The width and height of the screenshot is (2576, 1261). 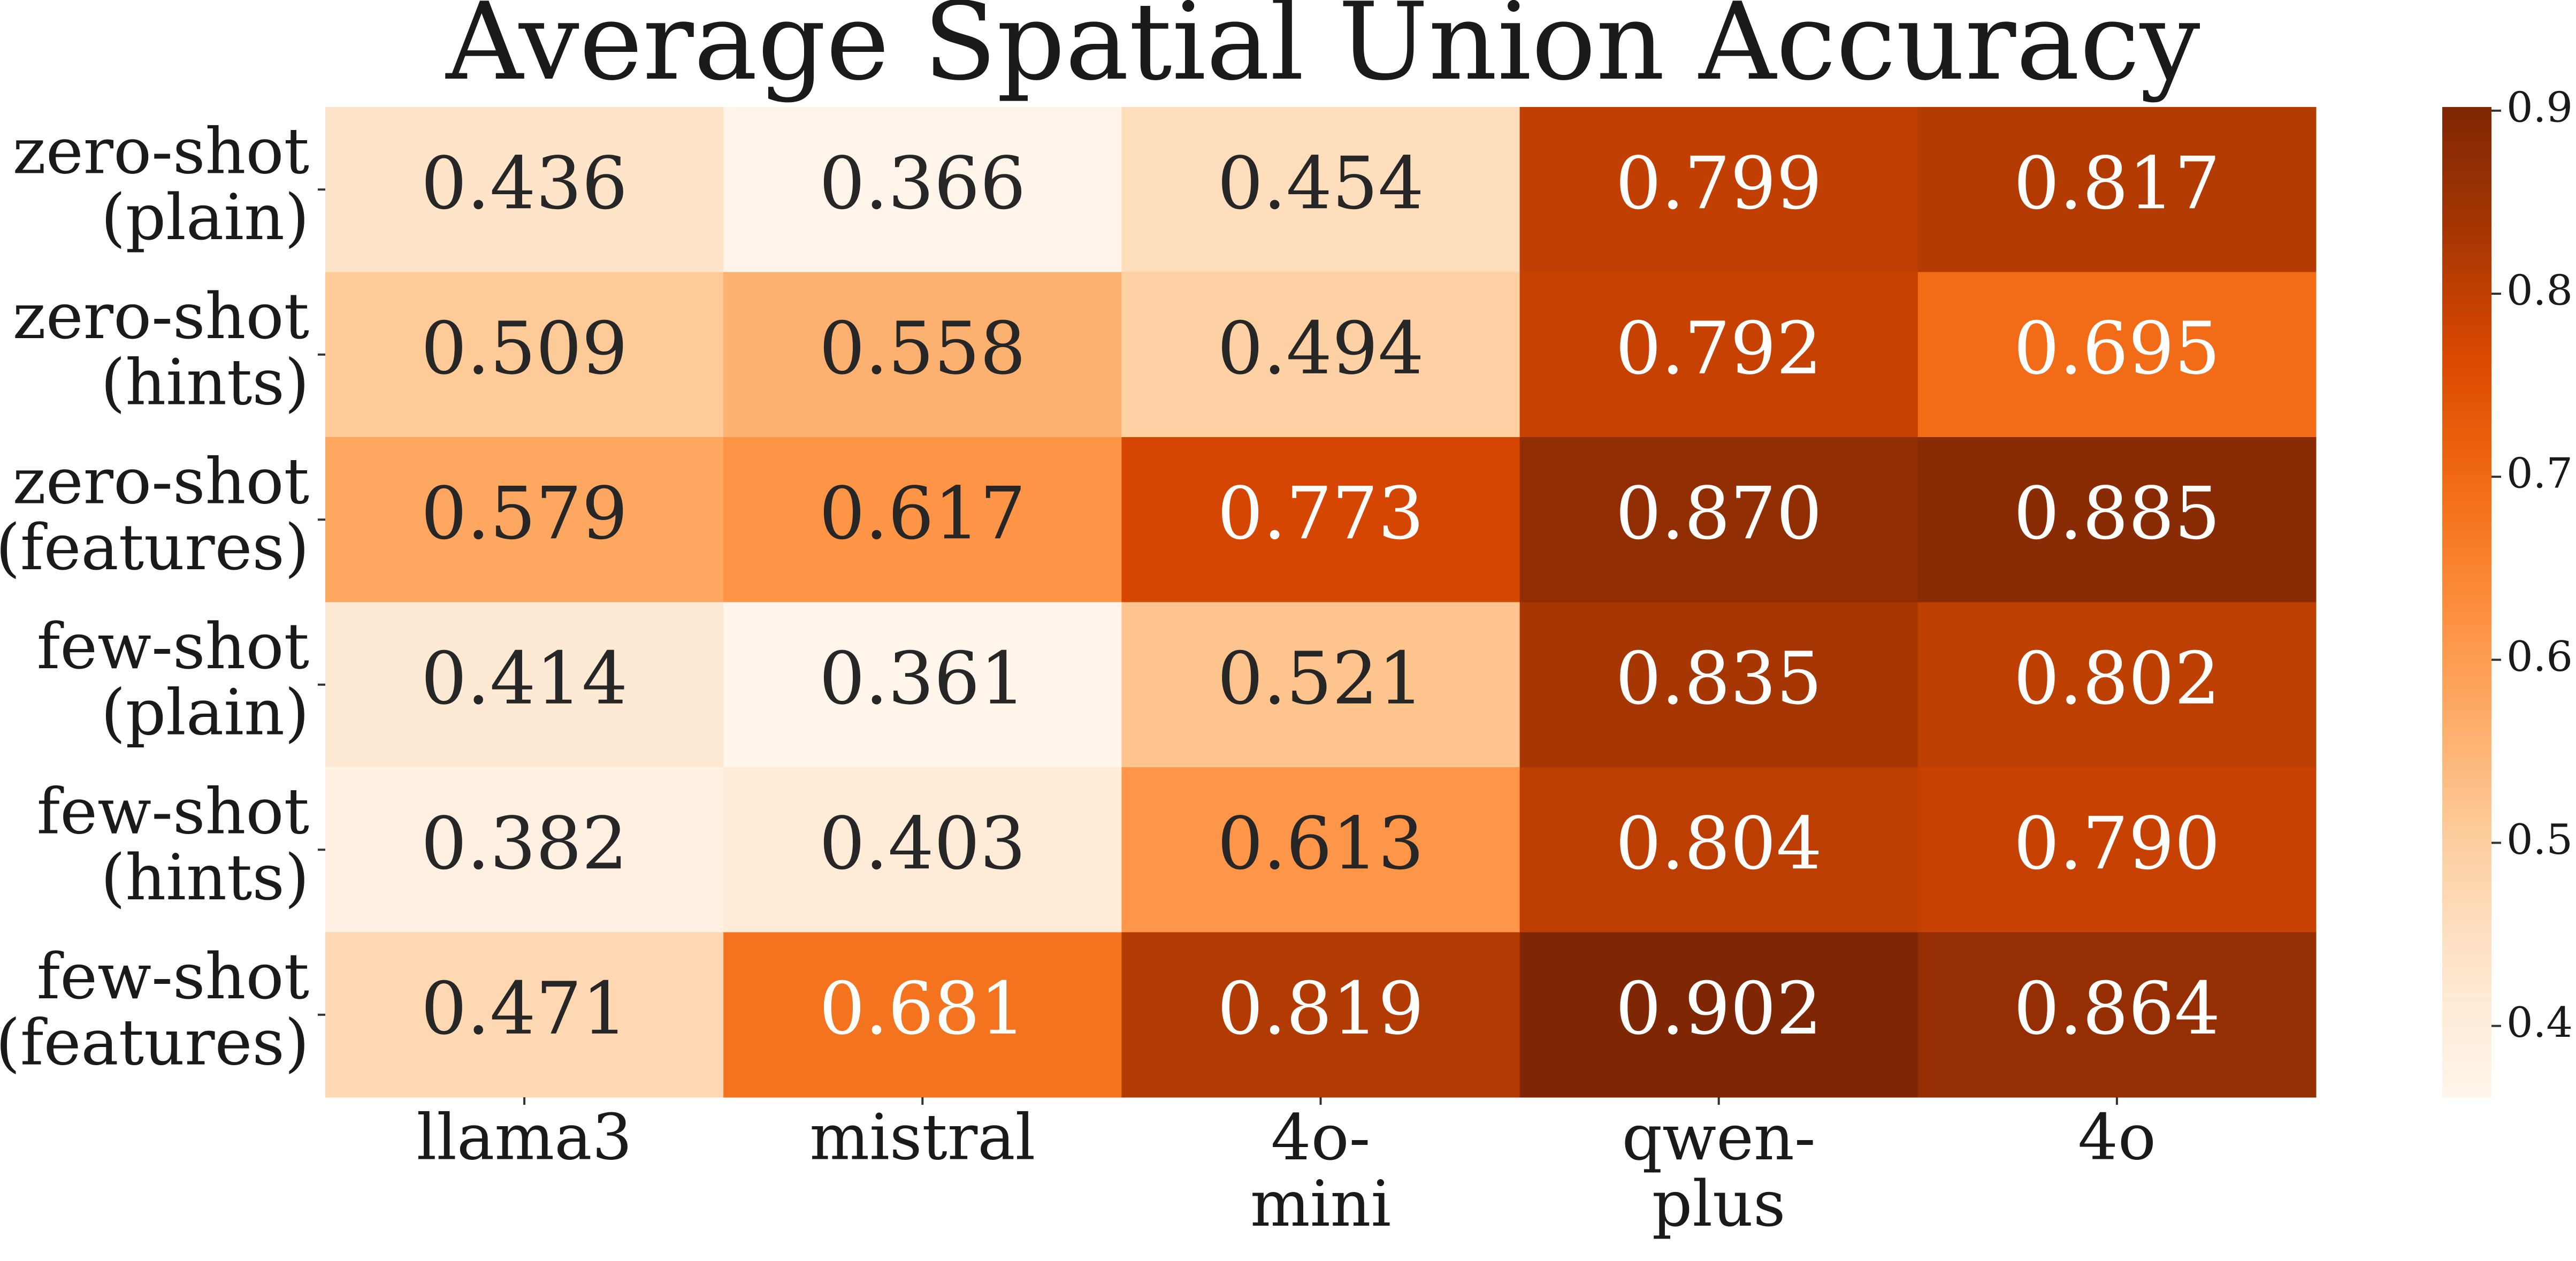 I want to click on cell-label: 0.471, so click(x=524, y=1009).